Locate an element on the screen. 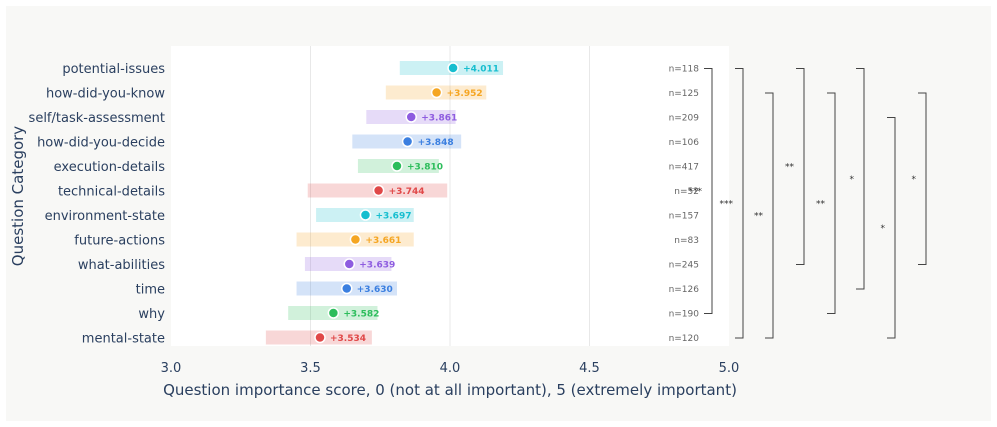 This screenshot has width=997, height=427. y-axis-label: Question Category is located at coordinates (18, 196).